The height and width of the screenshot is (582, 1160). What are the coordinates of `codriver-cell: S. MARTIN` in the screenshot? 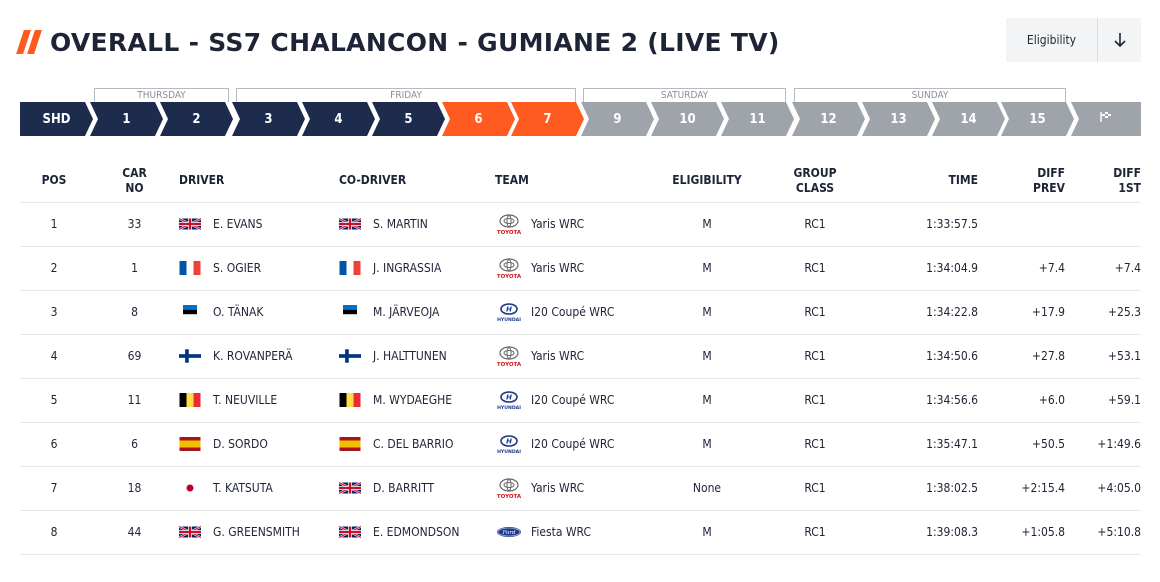 It's located at (417, 224).